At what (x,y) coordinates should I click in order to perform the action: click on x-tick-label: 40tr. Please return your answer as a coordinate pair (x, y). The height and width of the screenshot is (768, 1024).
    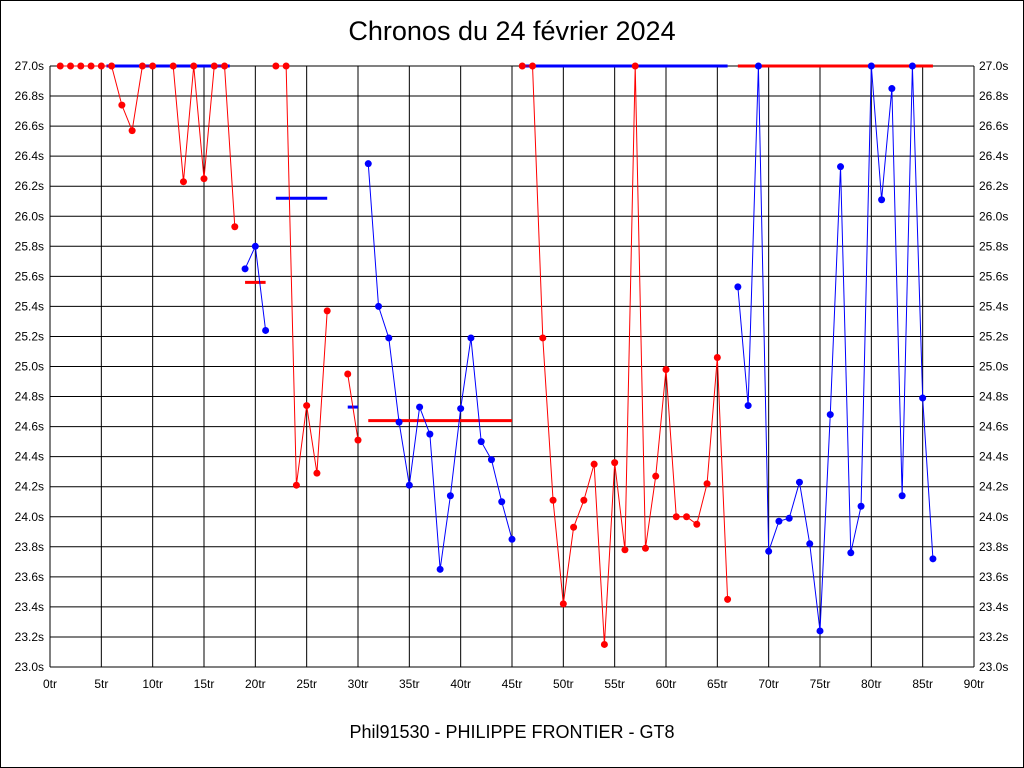
    Looking at the image, I should click on (460, 684).